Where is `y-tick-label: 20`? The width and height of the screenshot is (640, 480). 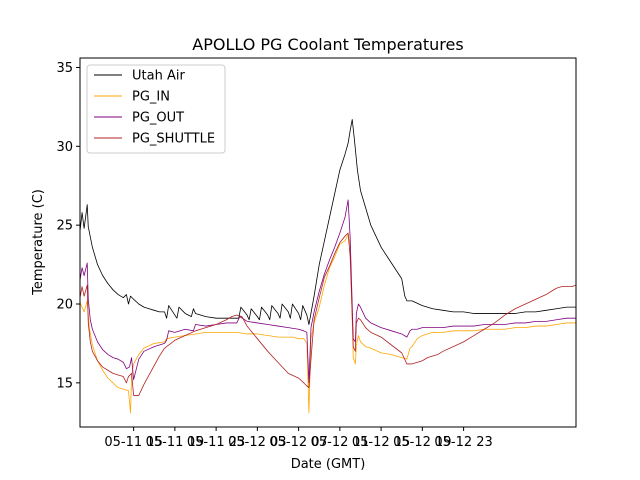 y-tick-label: 20 is located at coordinates (64, 305).